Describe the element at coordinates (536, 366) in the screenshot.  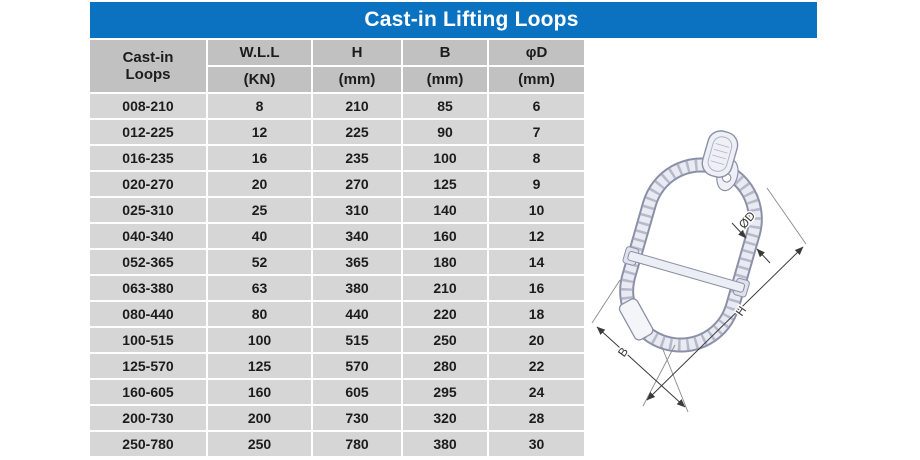
I see `value-cell: 22` at that location.